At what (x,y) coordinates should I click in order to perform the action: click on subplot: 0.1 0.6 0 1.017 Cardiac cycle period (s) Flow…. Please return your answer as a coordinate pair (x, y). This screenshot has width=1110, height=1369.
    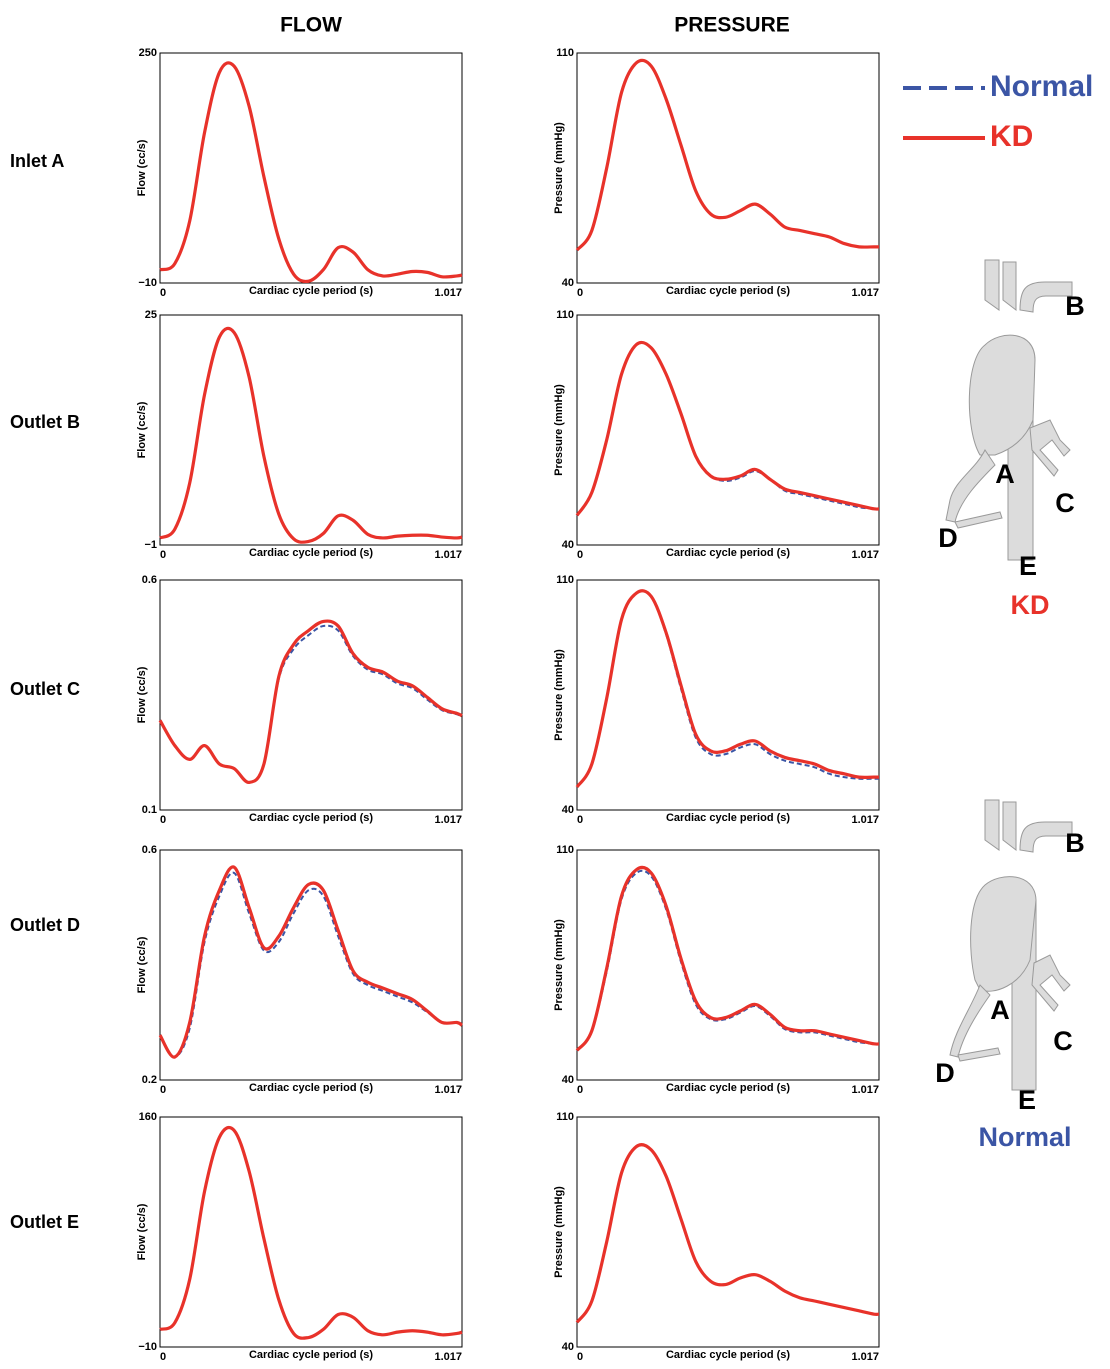
    Looking at the image, I should click on (299, 700).